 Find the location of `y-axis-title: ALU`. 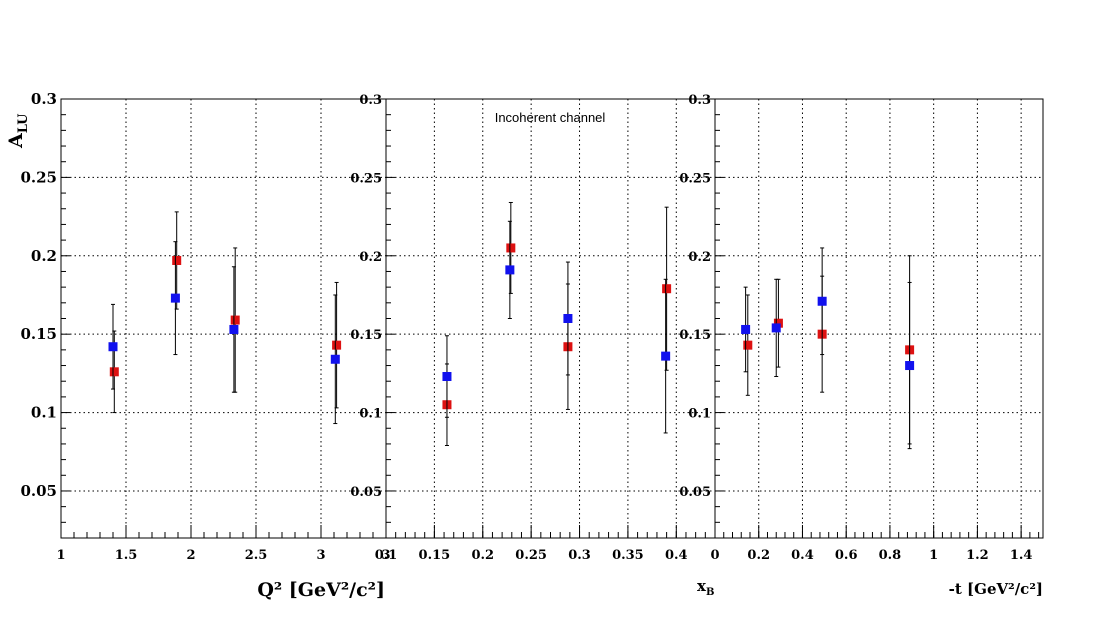

y-axis-title: ALU is located at coordinates (18, 131).